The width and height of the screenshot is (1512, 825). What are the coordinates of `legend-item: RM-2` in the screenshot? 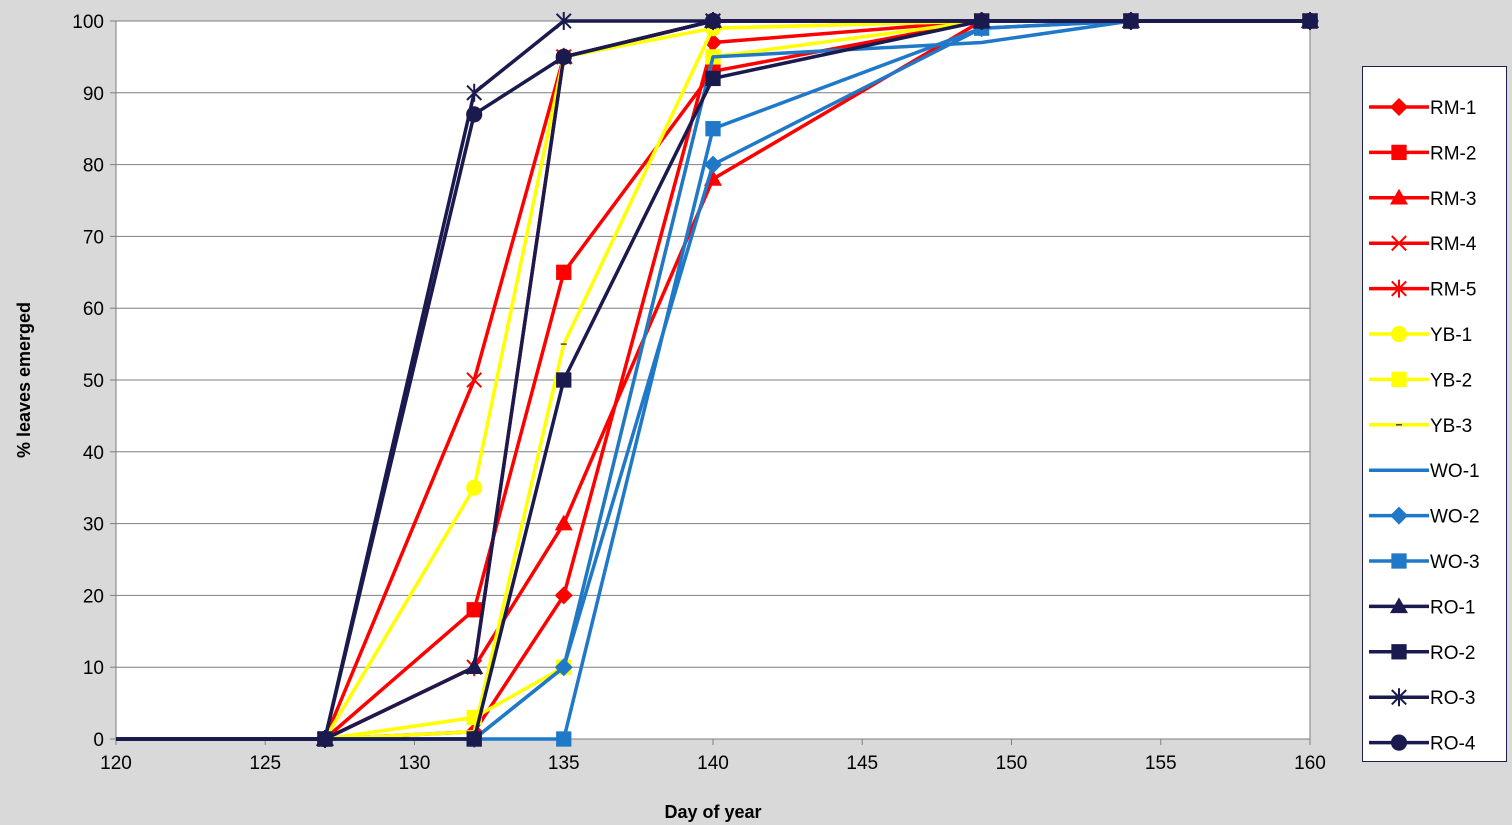 It's located at (1422, 153).